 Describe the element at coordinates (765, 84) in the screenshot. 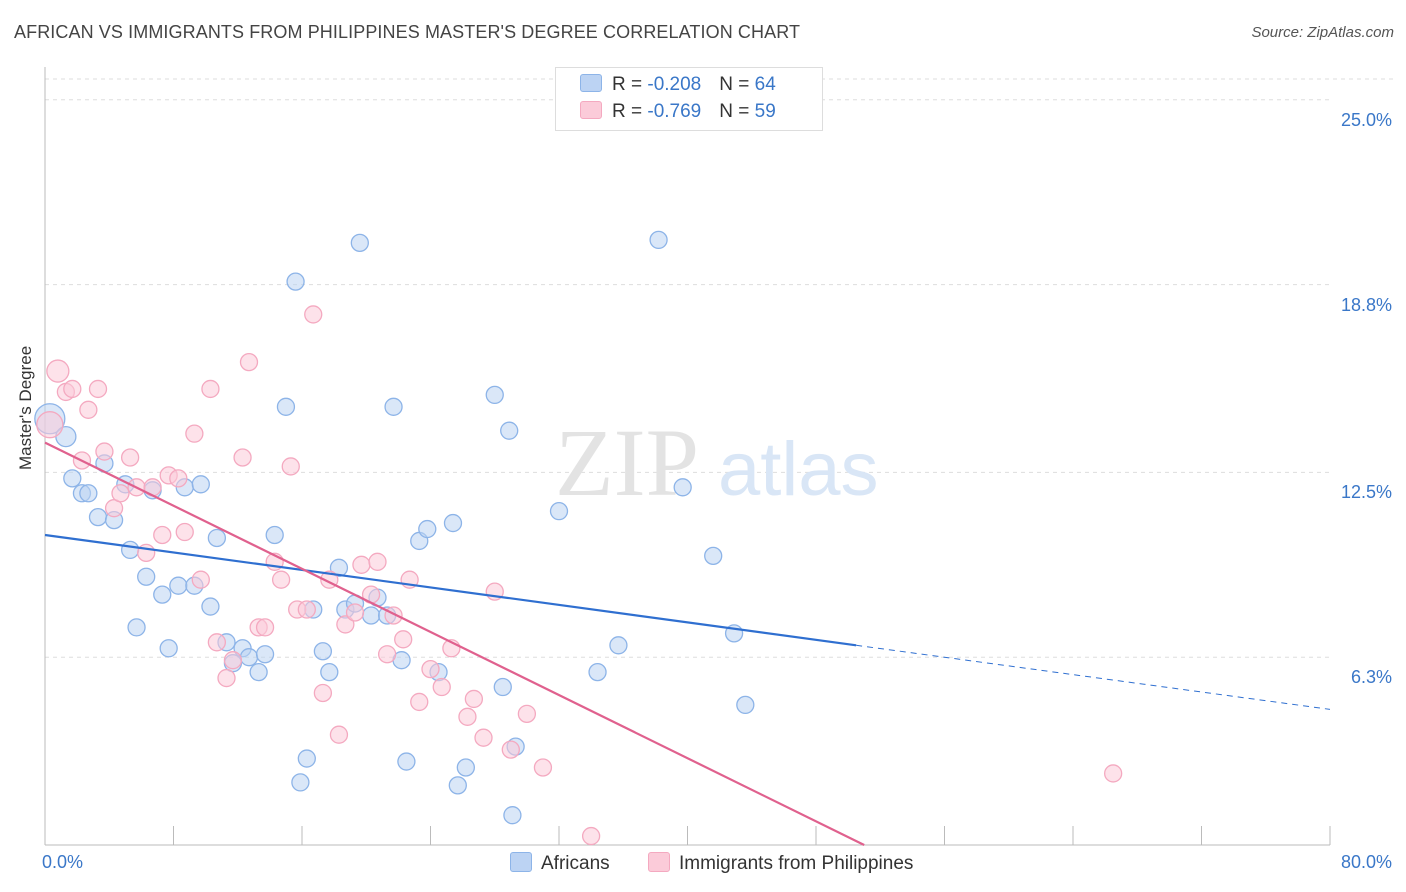

I see `legend-n-value: 64` at that location.